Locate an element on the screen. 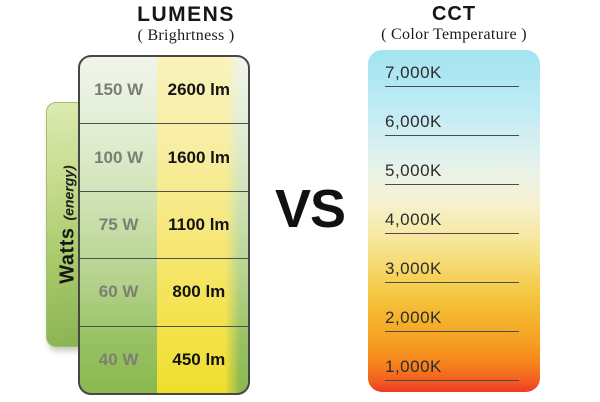 The height and width of the screenshot is (402, 600). table-row: 60 W 800 lm is located at coordinates (164, 293).